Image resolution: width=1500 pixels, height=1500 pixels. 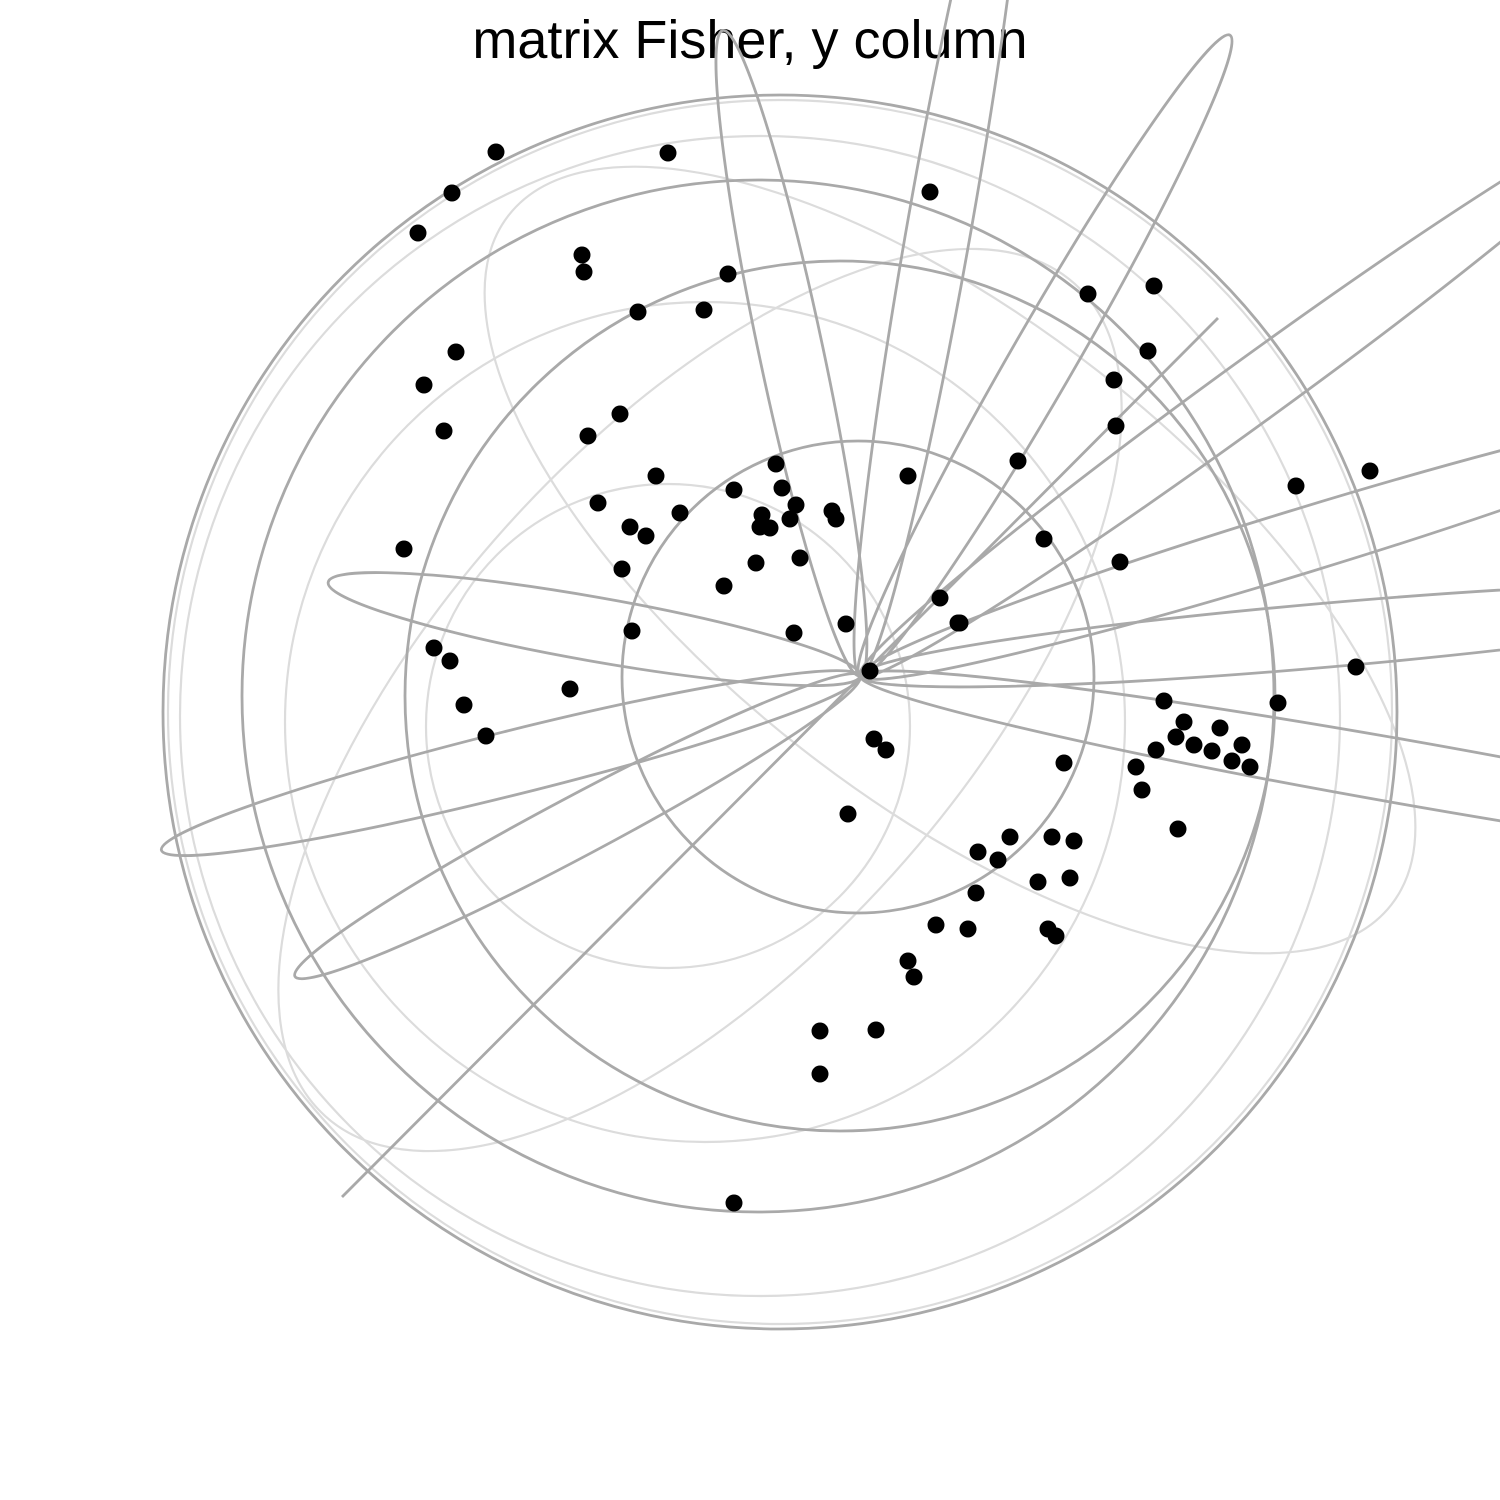 I want to click on latitude-circle, so click(x=858, y=677).